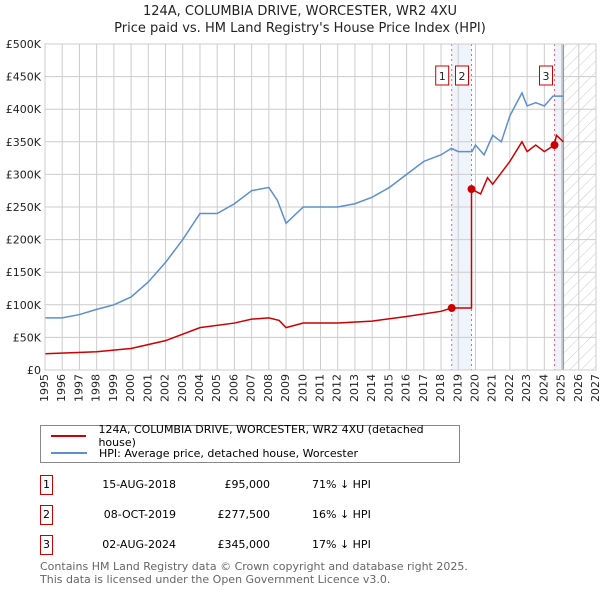  Describe the element at coordinates (46, 485) in the screenshot. I see `sale-marker-label: 1` at that location.